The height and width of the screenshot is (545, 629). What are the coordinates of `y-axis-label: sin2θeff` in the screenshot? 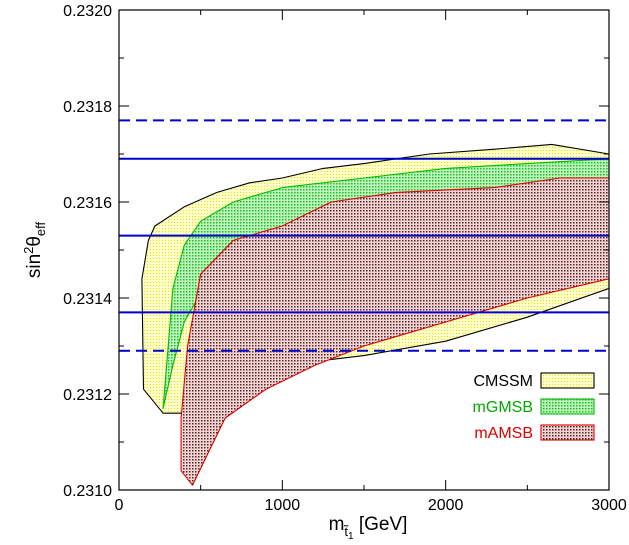 It's located at (34, 249).